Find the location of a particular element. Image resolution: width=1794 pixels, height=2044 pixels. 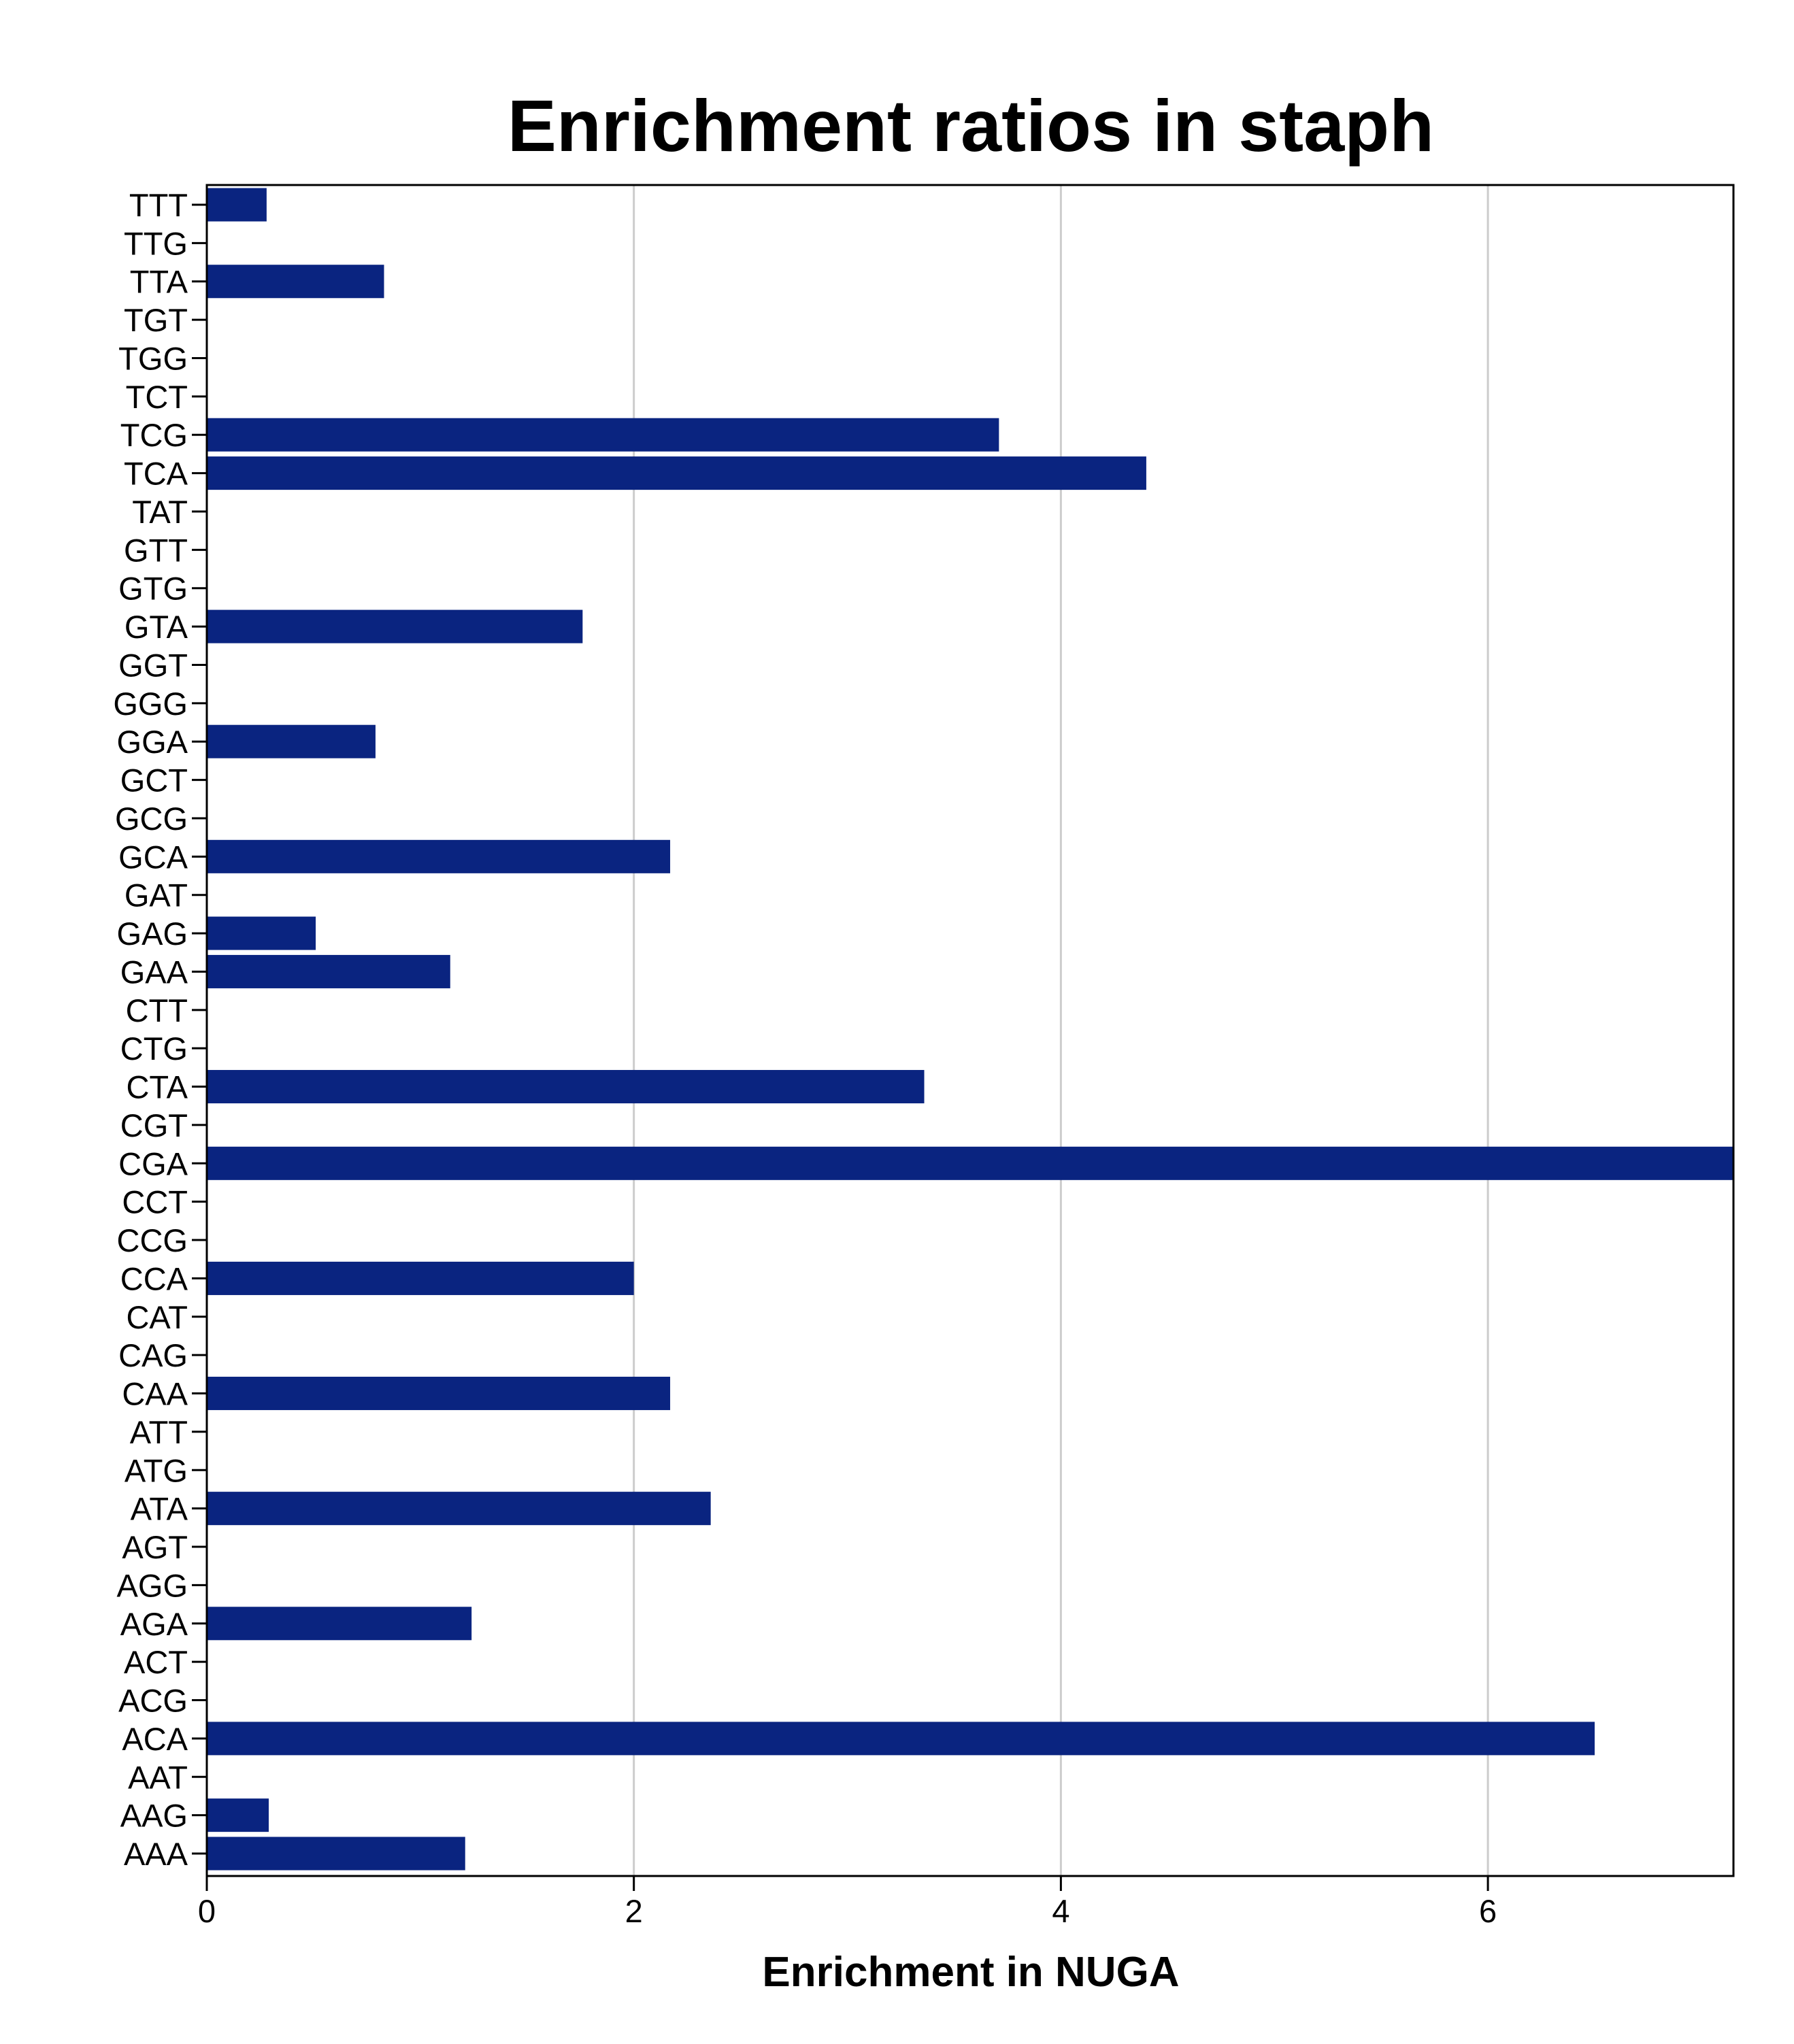

y-tick-label: AGT is located at coordinates (155, 1547).